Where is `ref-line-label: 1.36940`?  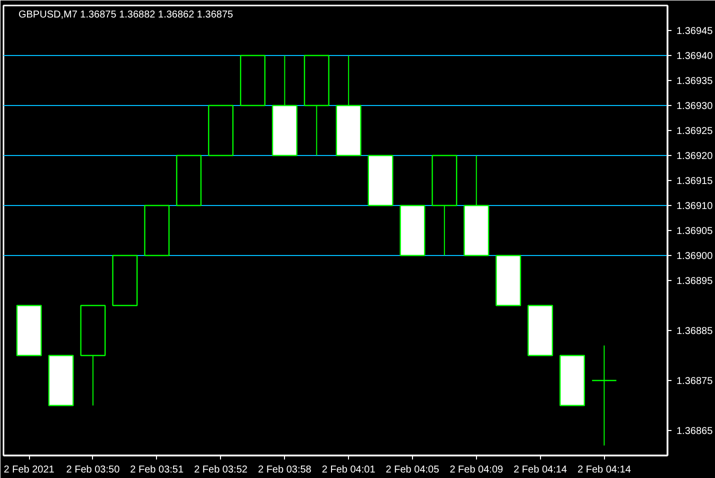
ref-line-label: 1.36940 is located at coordinates (695, 56).